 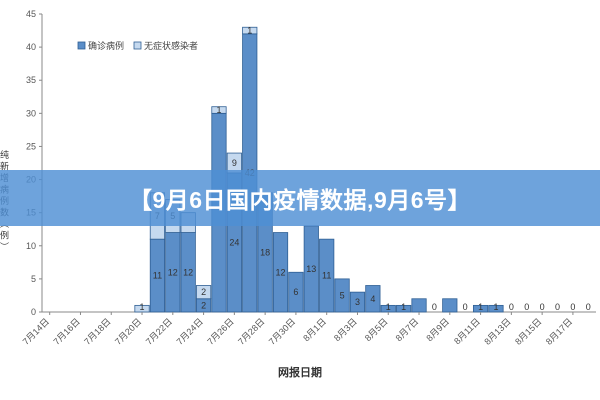 I want to click on legend-label: 确诊病例, so click(x=106, y=45).